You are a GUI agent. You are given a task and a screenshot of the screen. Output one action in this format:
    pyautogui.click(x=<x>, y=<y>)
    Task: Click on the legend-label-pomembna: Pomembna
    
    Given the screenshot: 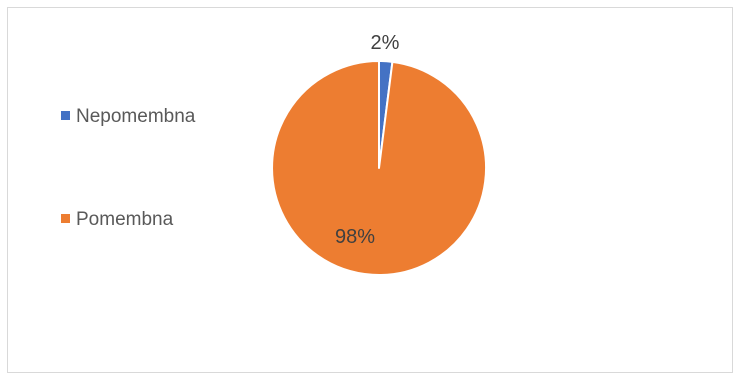 What is the action you would take?
    pyautogui.click(x=125, y=219)
    